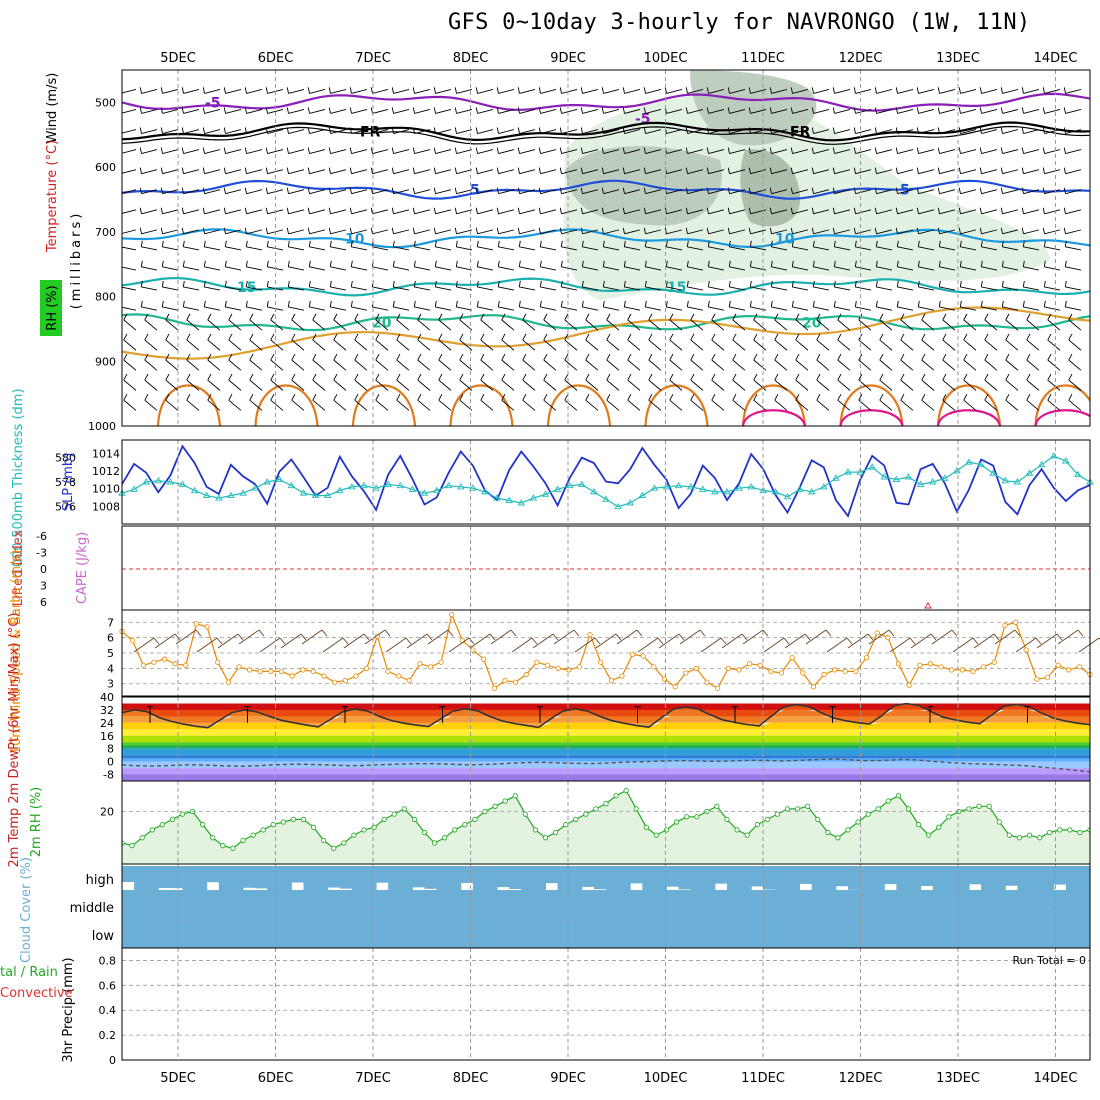 The width and height of the screenshot is (1100, 1100). Describe the element at coordinates (579, 405) in the screenshot. I see `isotherm-dome` at that location.